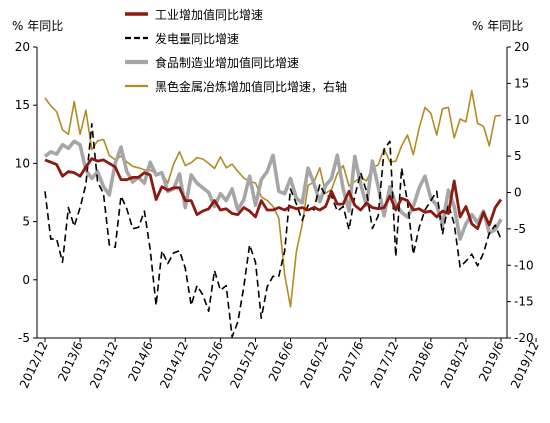 The width and height of the screenshot is (550, 423). I want to click on left-tick-label: 10, so click(22, 163).